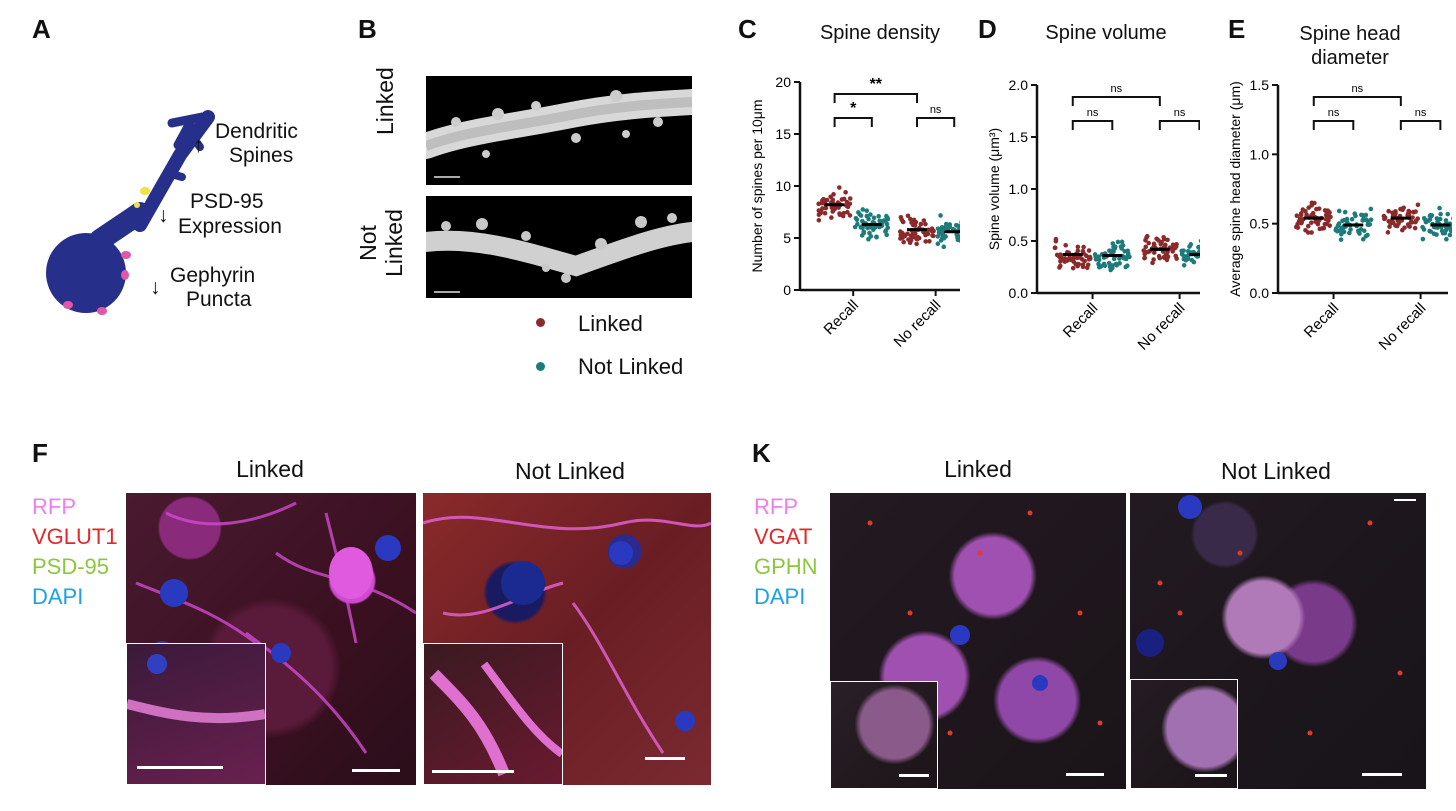 This screenshot has height=811, width=1456. I want to click on panel-letter-b: B, so click(367, 29).